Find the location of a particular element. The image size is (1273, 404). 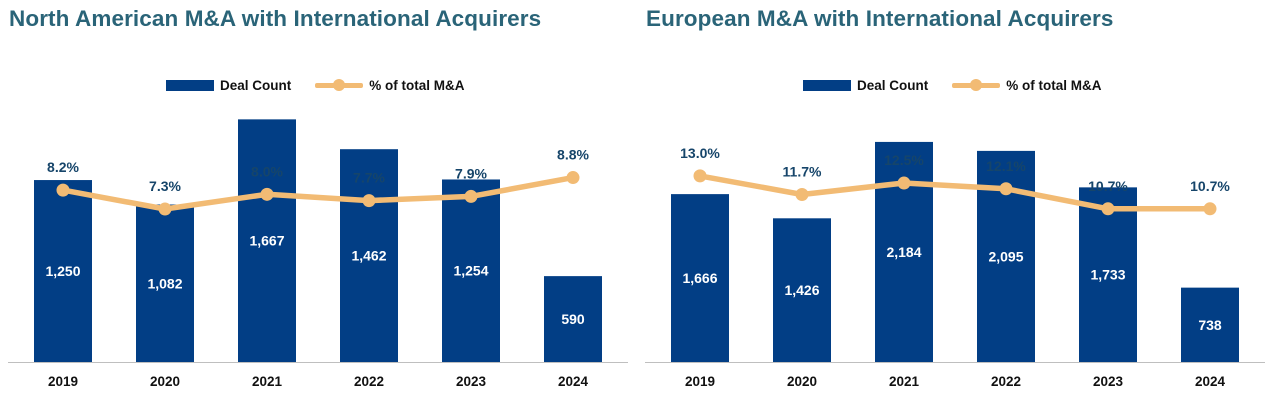

bar-value-label: 1,733 is located at coordinates (1107, 275).